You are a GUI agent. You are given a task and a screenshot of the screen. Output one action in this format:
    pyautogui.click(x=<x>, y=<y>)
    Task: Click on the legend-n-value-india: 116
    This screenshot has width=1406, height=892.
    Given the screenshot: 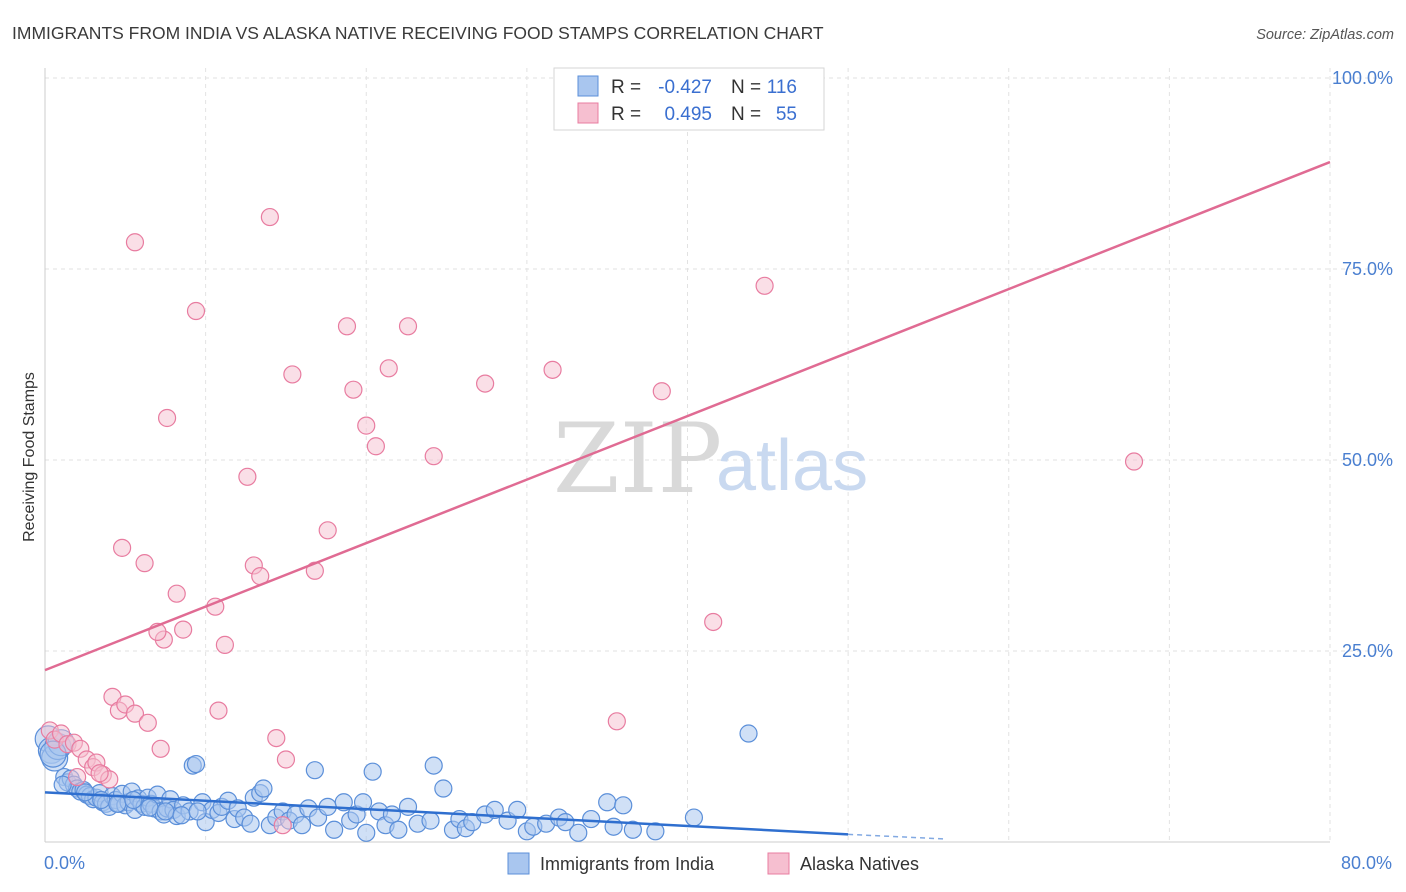 What is the action you would take?
    pyautogui.click(x=782, y=87)
    